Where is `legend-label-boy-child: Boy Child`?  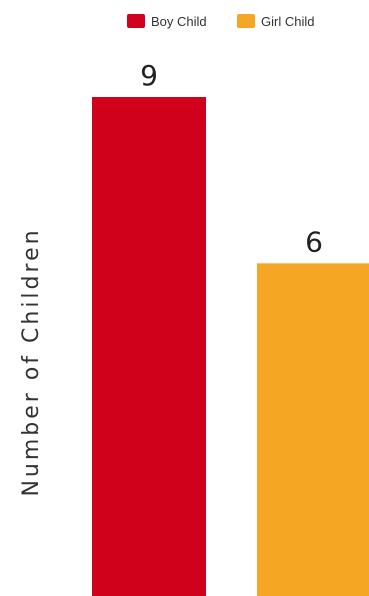 legend-label-boy-child: Boy Child is located at coordinates (179, 21).